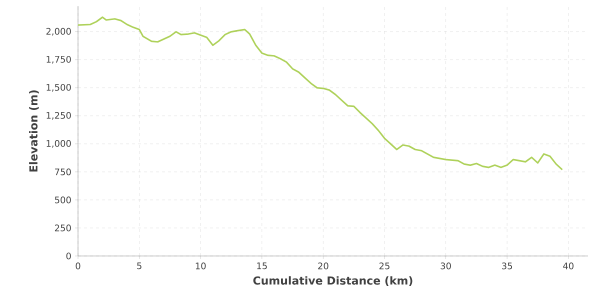  I want to click on y-axis-title: Elevation (m), so click(34, 131).